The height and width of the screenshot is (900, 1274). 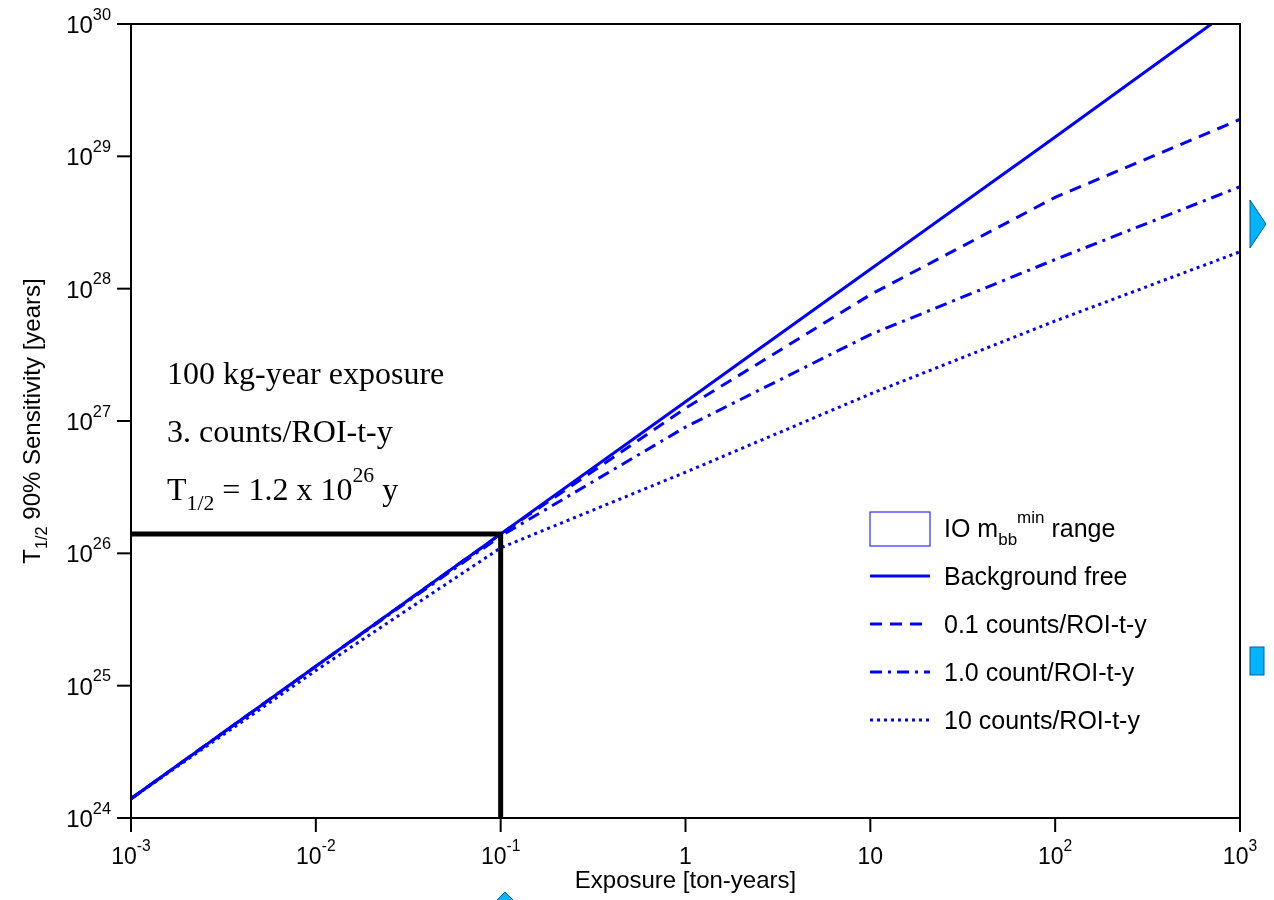 What do you see at coordinates (280, 431) in the screenshot?
I see `annotation: 3. counts/ROI-t-y` at bounding box center [280, 431].